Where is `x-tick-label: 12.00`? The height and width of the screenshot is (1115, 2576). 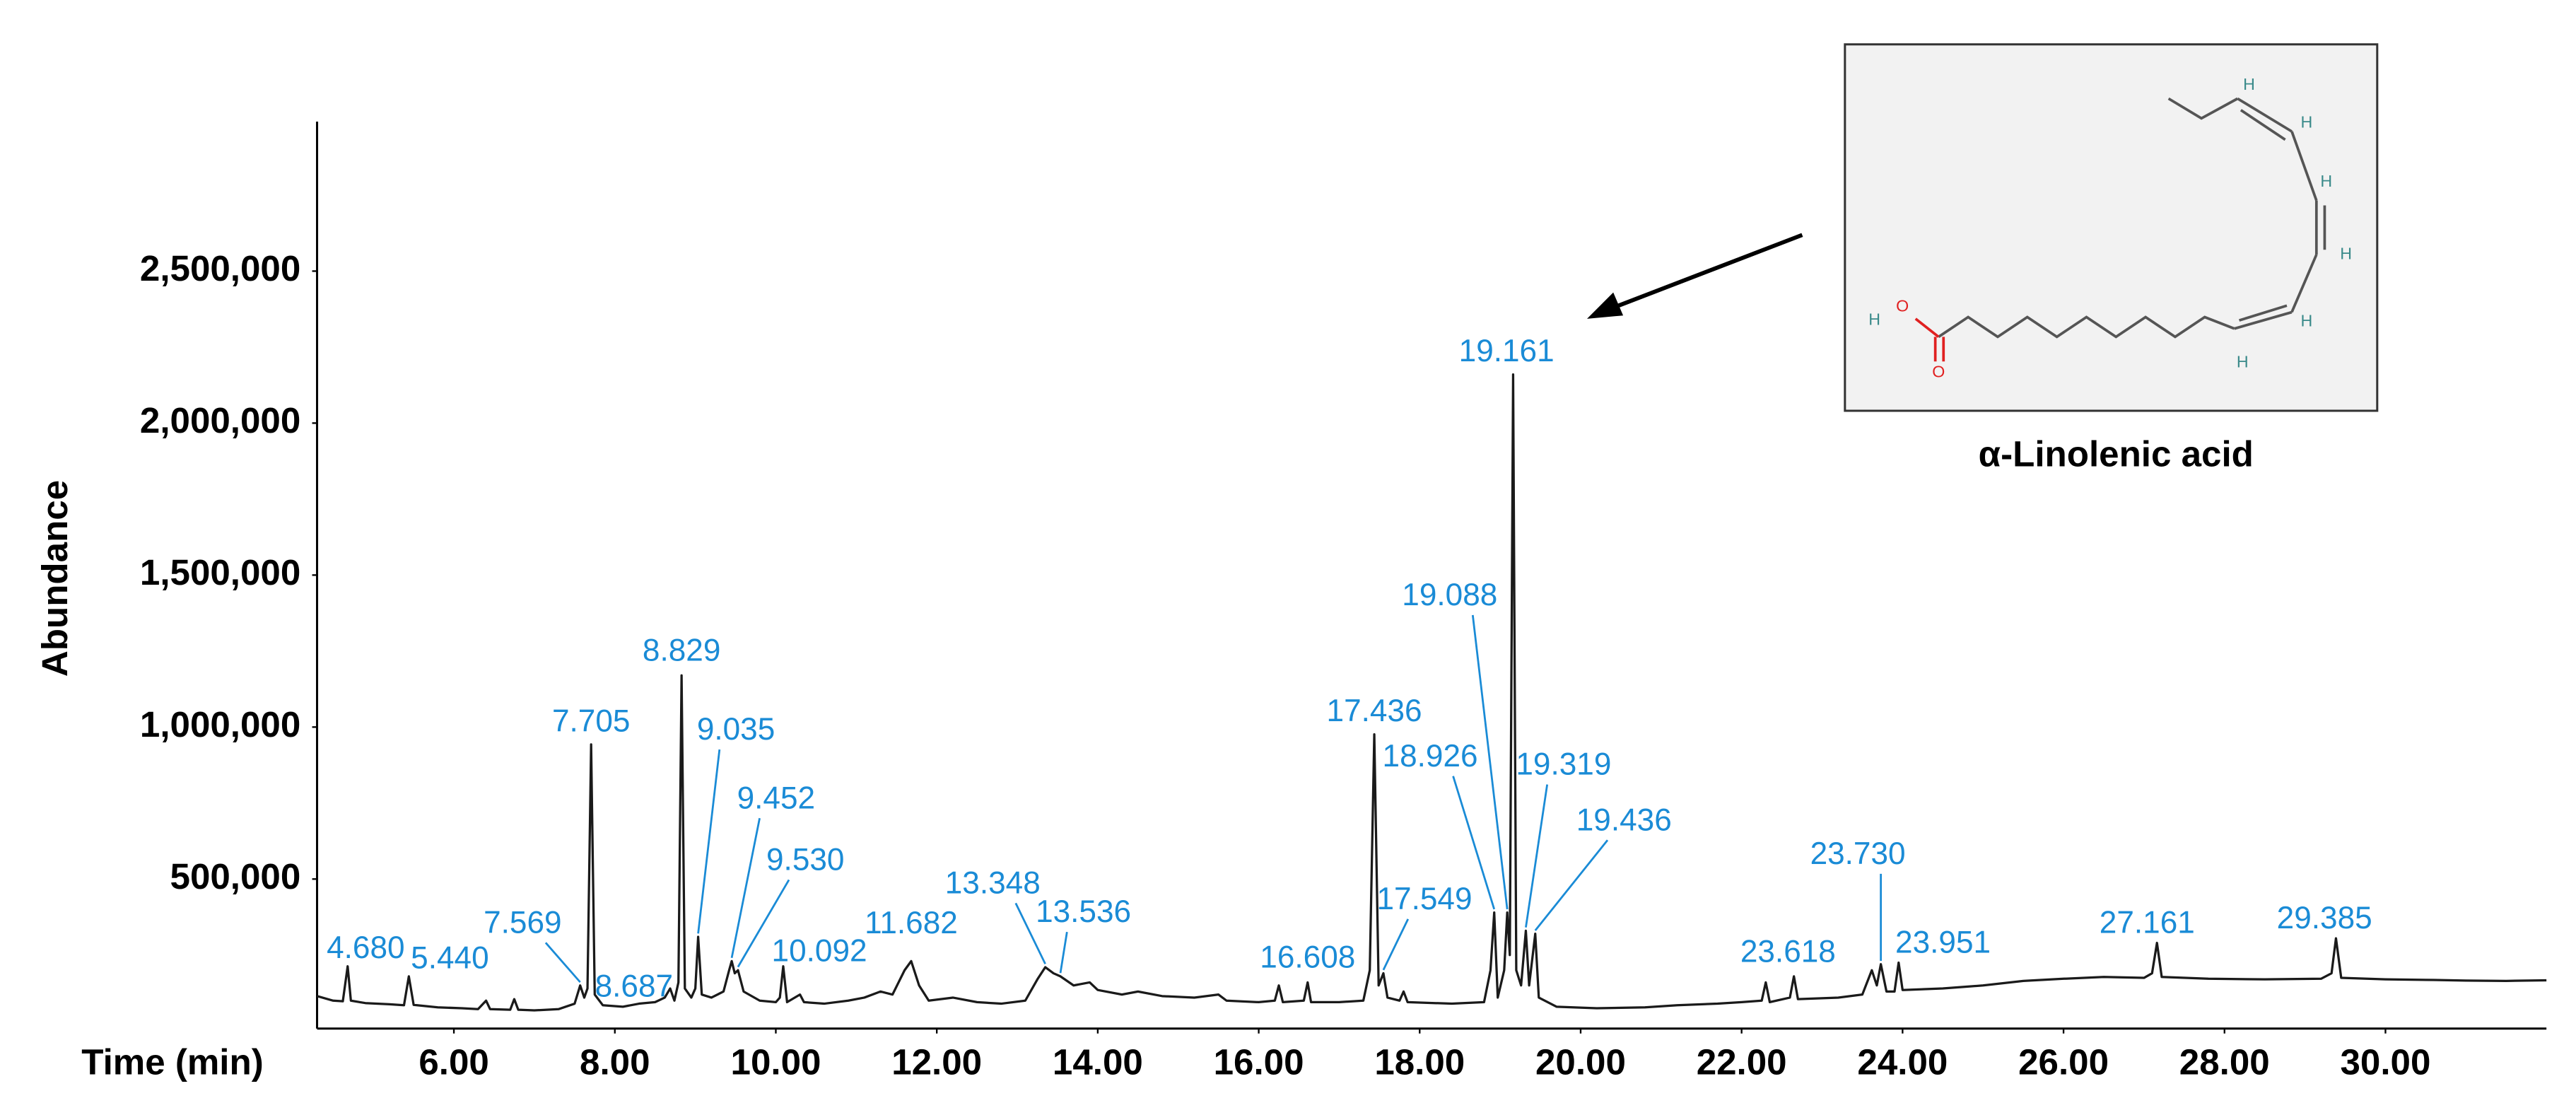 x-tick-label: 12.00 is located at coordinates (937, 1061).